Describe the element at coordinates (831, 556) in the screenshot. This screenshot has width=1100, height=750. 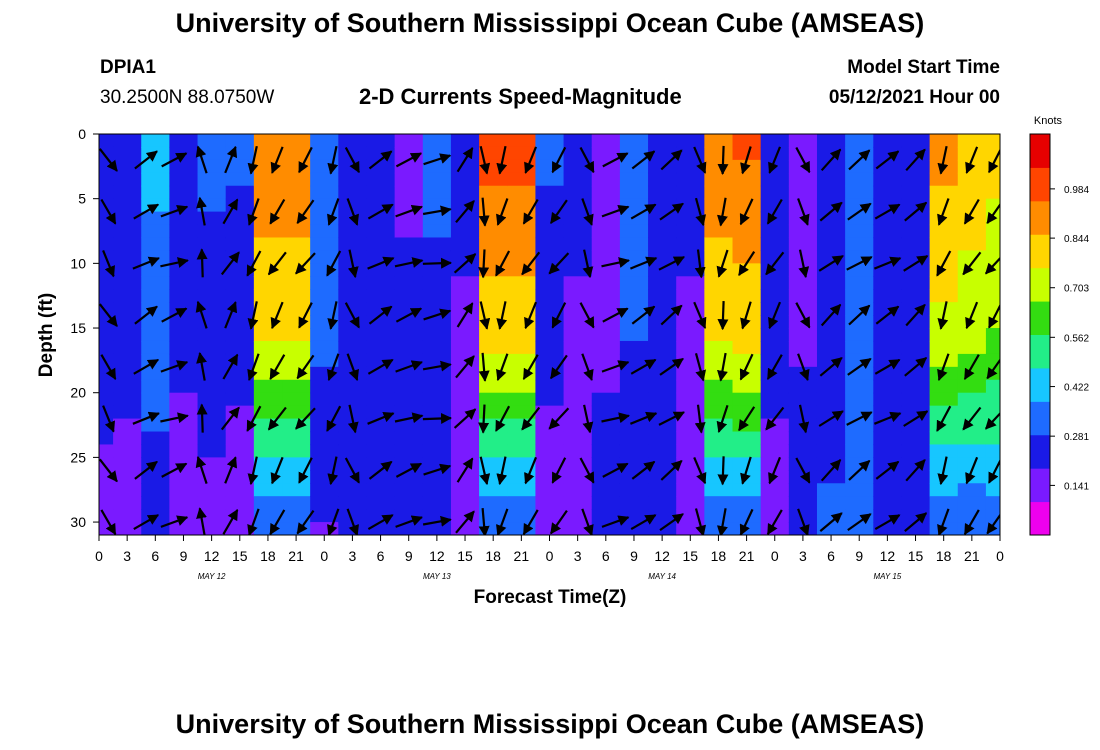
I see `x-tick-label: 6` at that location.